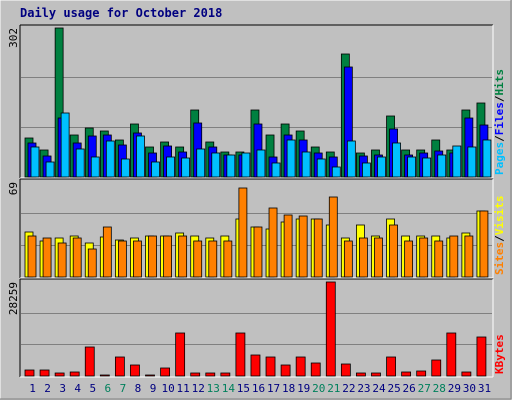  What do you see at coordinates (469, 388) in the screenshot?
I see `day-label-30: 30` at bounding box center [469, 388].